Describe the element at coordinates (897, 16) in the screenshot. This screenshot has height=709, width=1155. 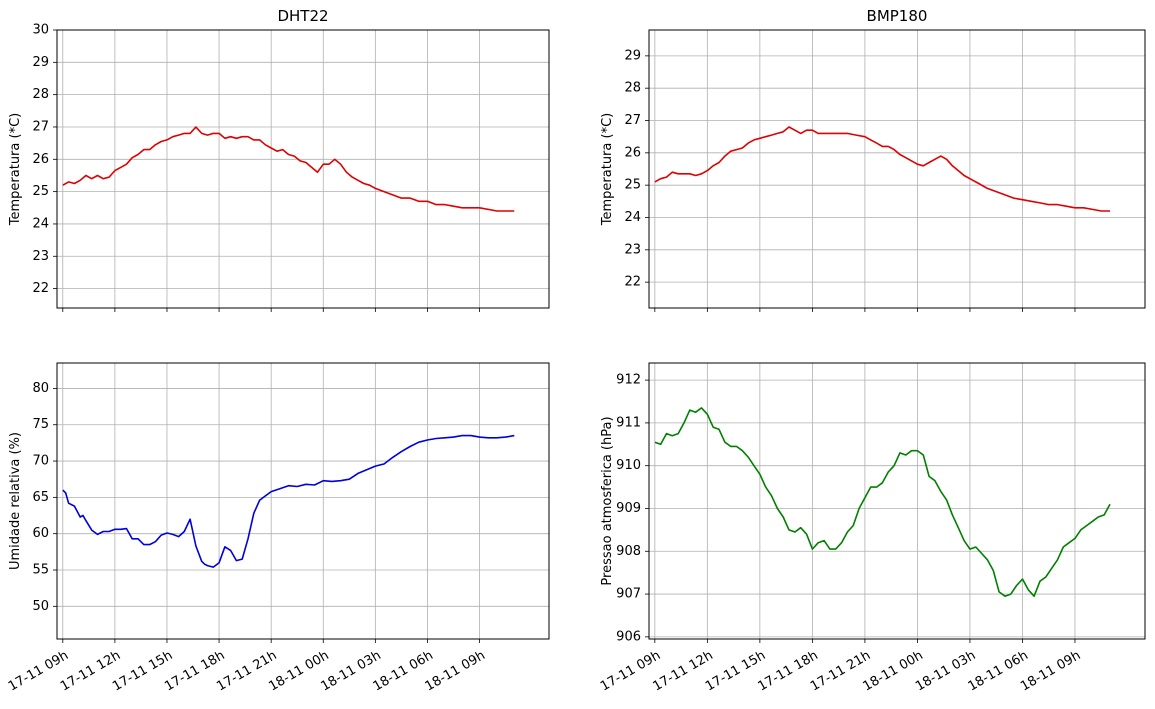
I see `chart-title: BMP180` at that location.